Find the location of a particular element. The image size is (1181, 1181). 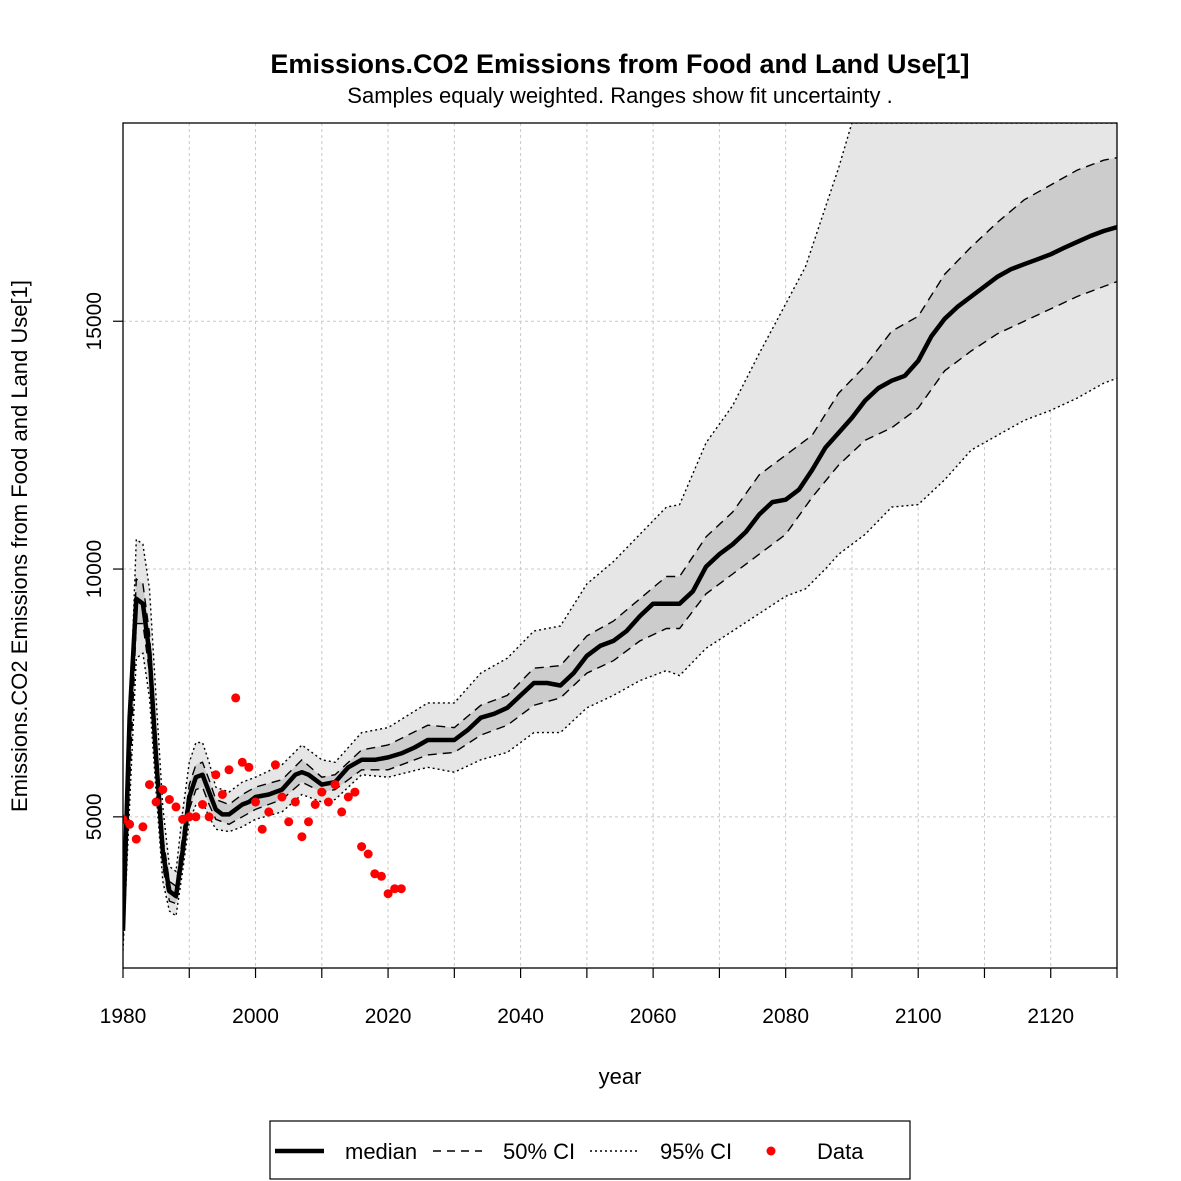

x-axis: 1980 2000 2020 2040 2060 2080 2100 2120 is located at coordinates (609, 998).